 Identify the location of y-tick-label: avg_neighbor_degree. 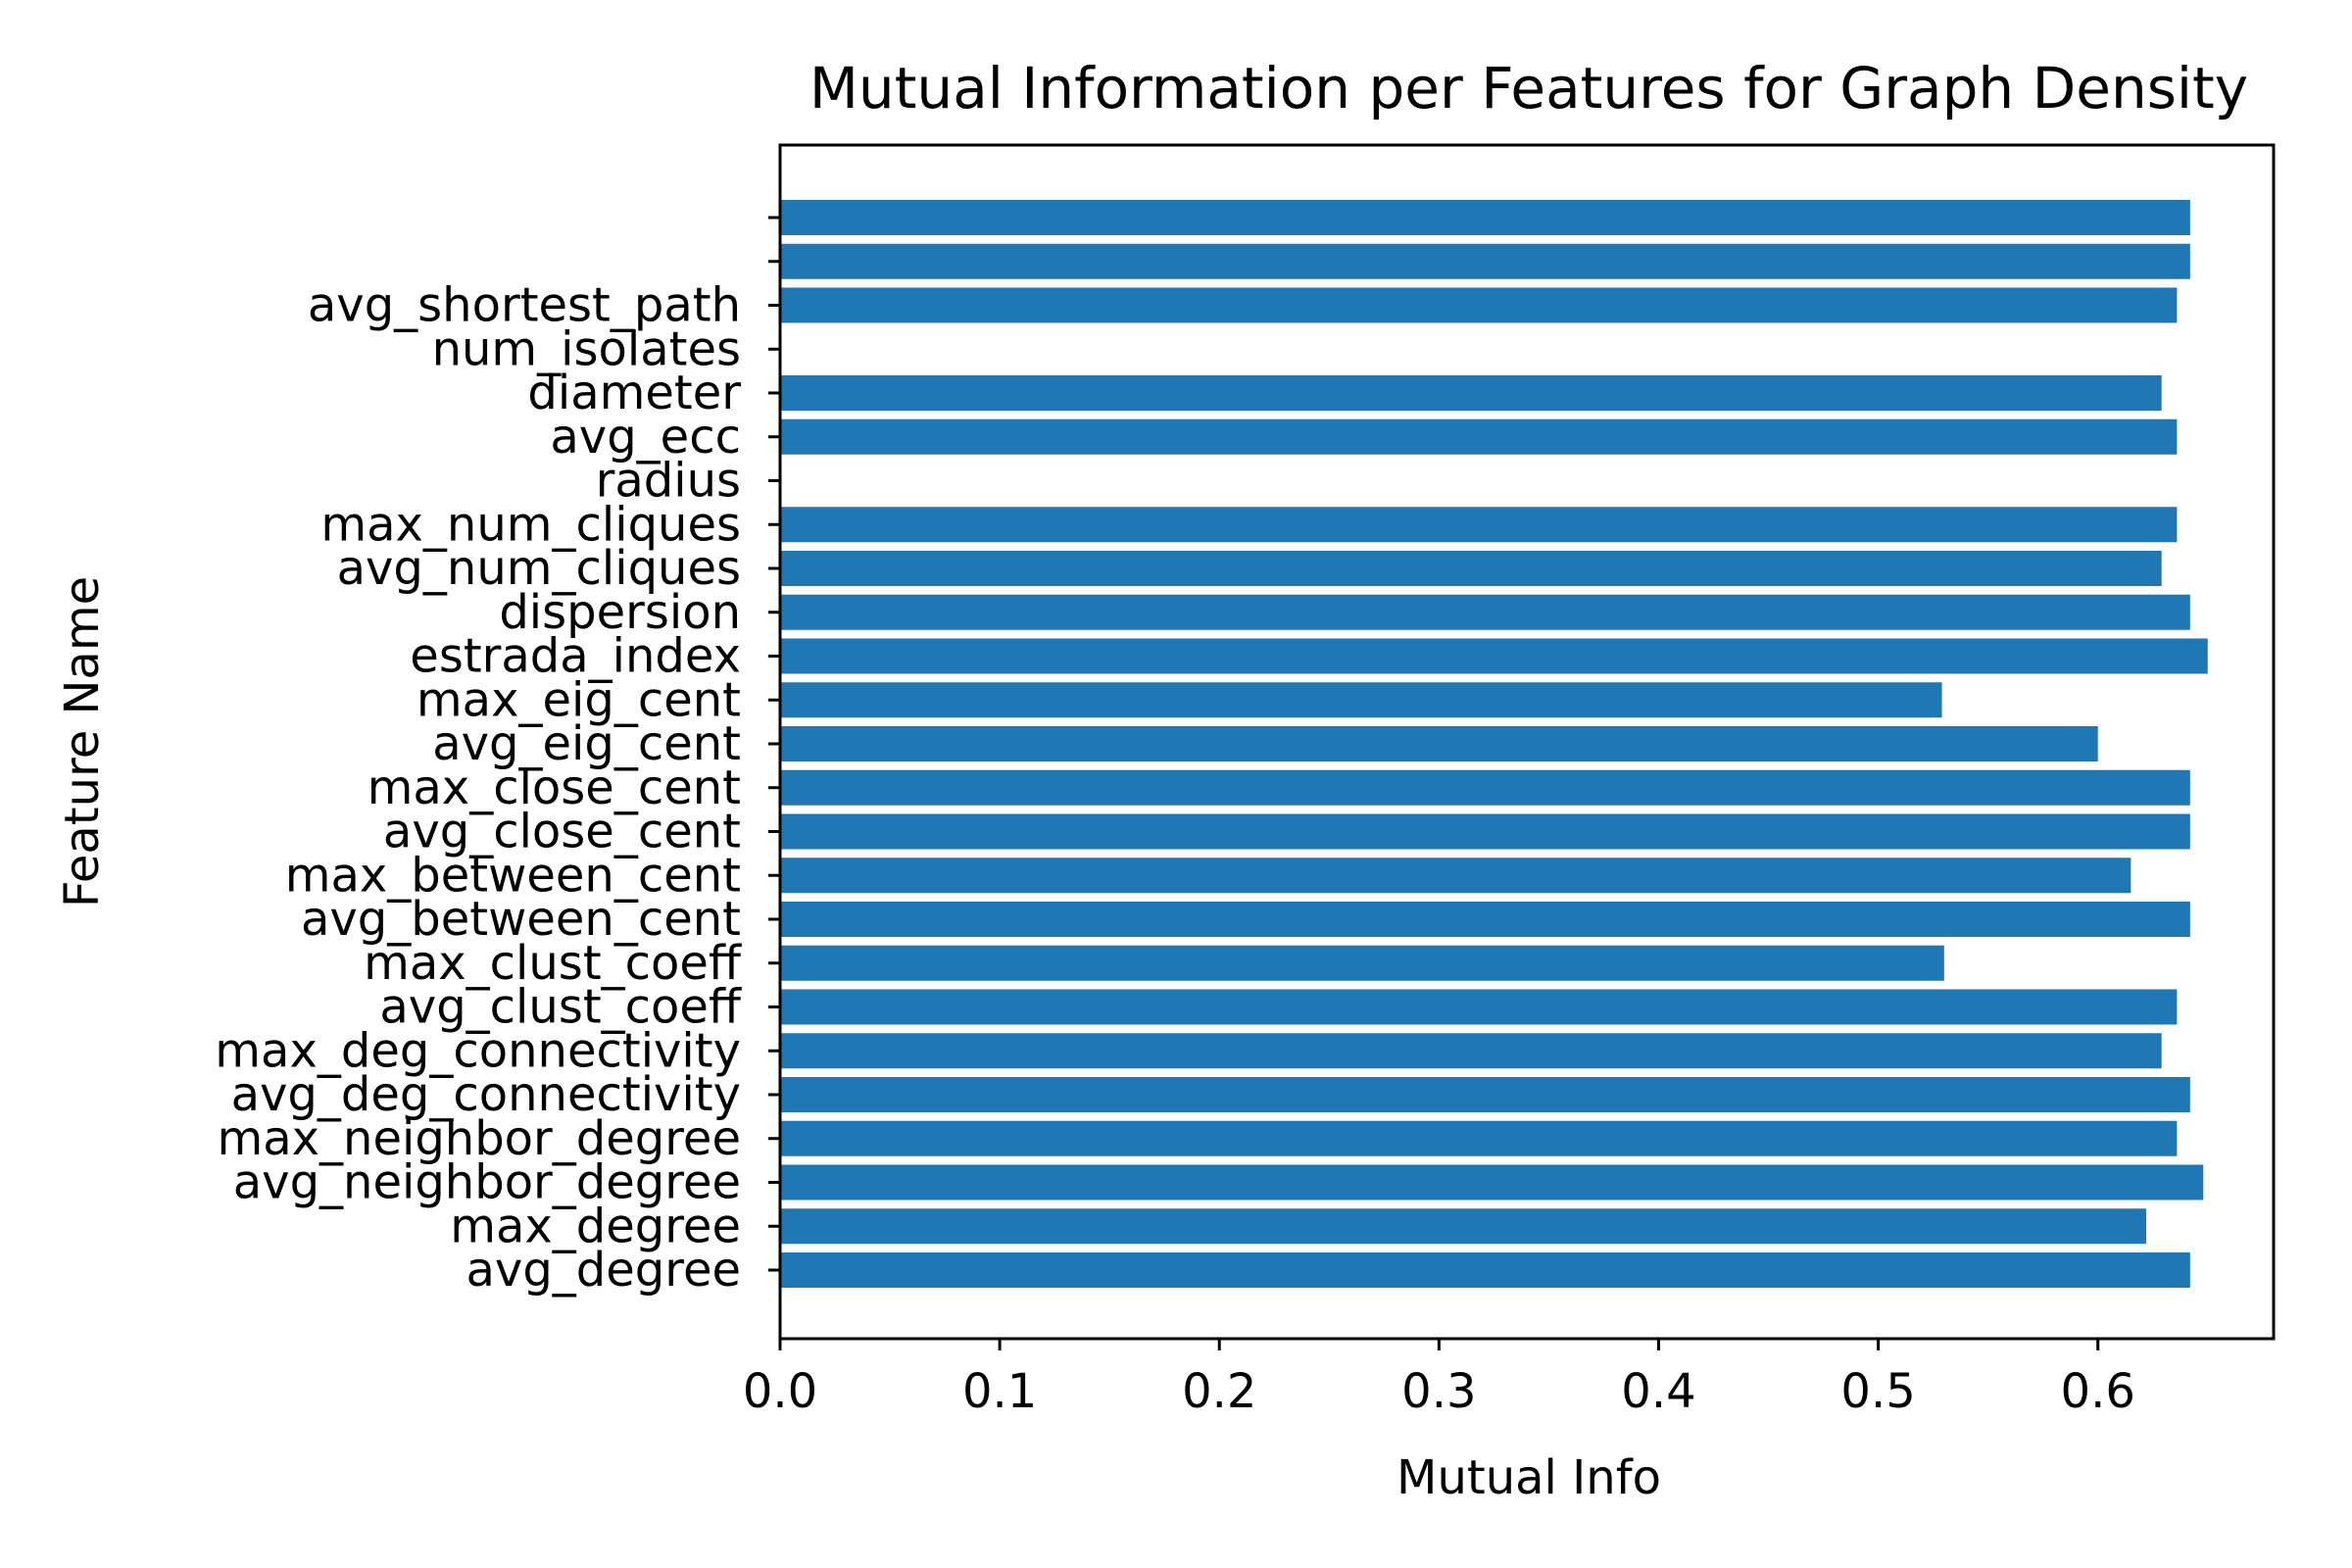
(487, 1182).